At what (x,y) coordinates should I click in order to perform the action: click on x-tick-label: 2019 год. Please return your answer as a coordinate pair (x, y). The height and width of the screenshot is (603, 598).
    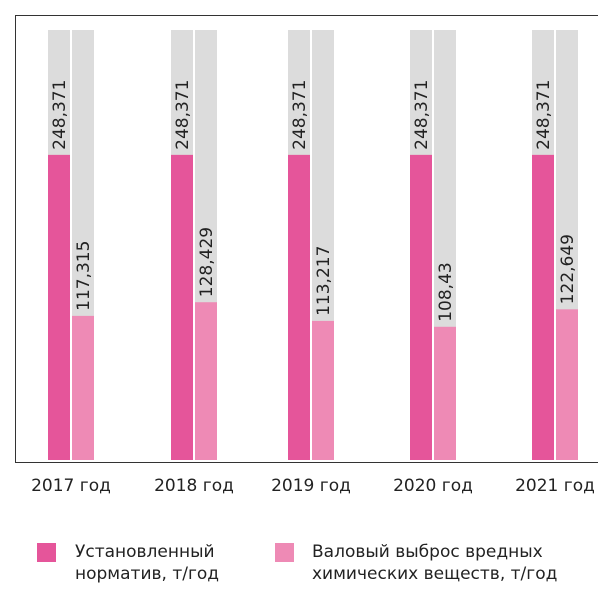
    Looking at the image, I should click on (311, 486).